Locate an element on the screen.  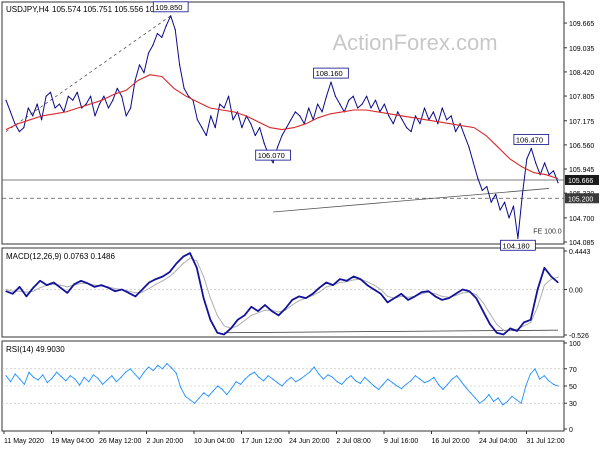
price-tick-label: 107.805 is located at coordinates (581, 97).